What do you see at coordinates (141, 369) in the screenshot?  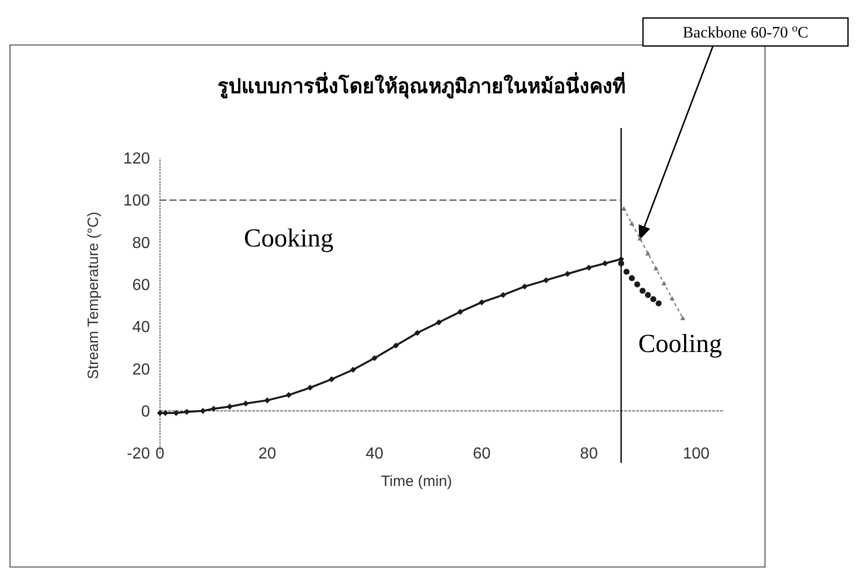 I see `y-tick-label: 20` at bounding box center [141, 369].